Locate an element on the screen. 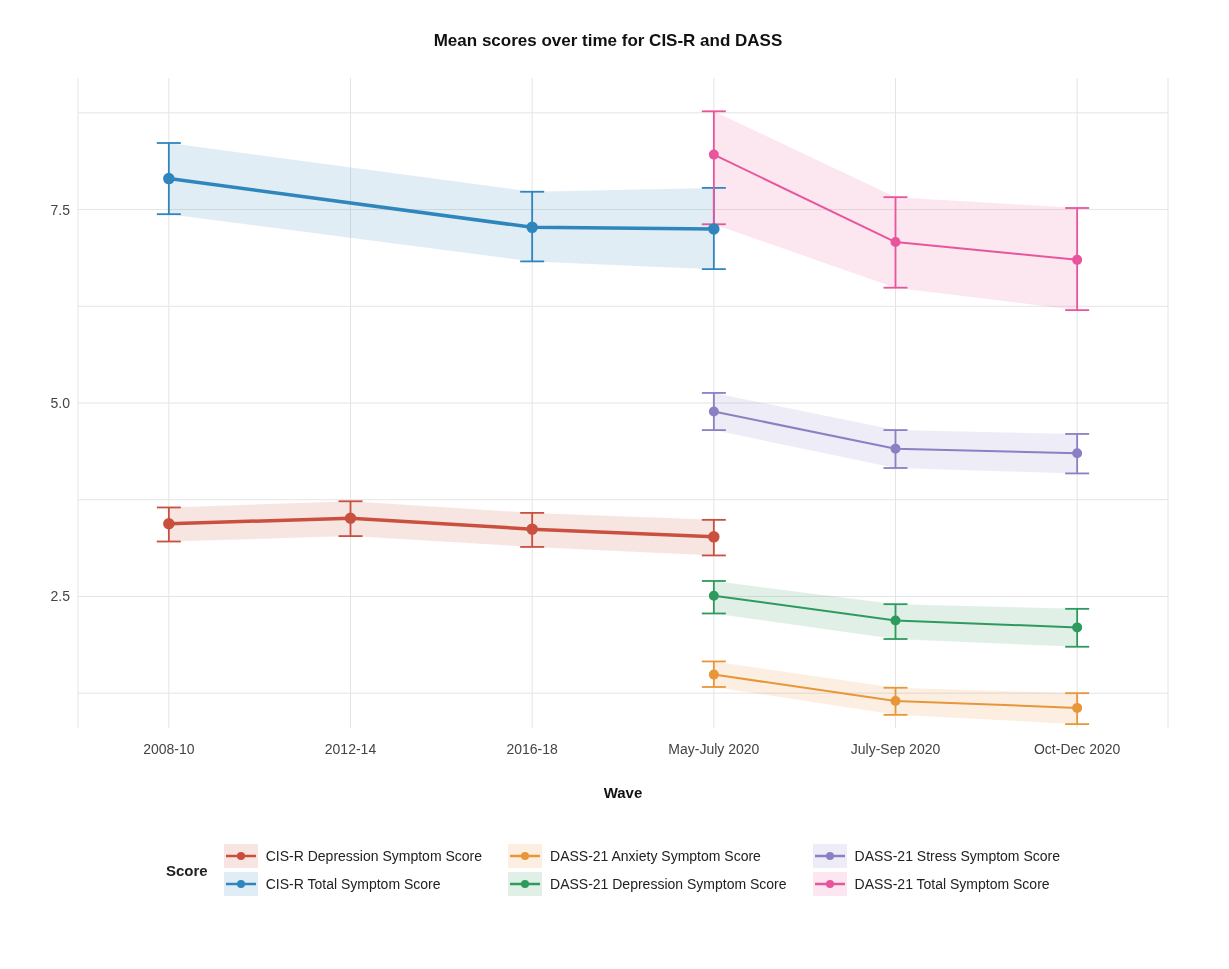 This screenshot has width=1229, height=969. legend-label: DASS-21 Total Symptom Score is located at coordinates (952, 884).